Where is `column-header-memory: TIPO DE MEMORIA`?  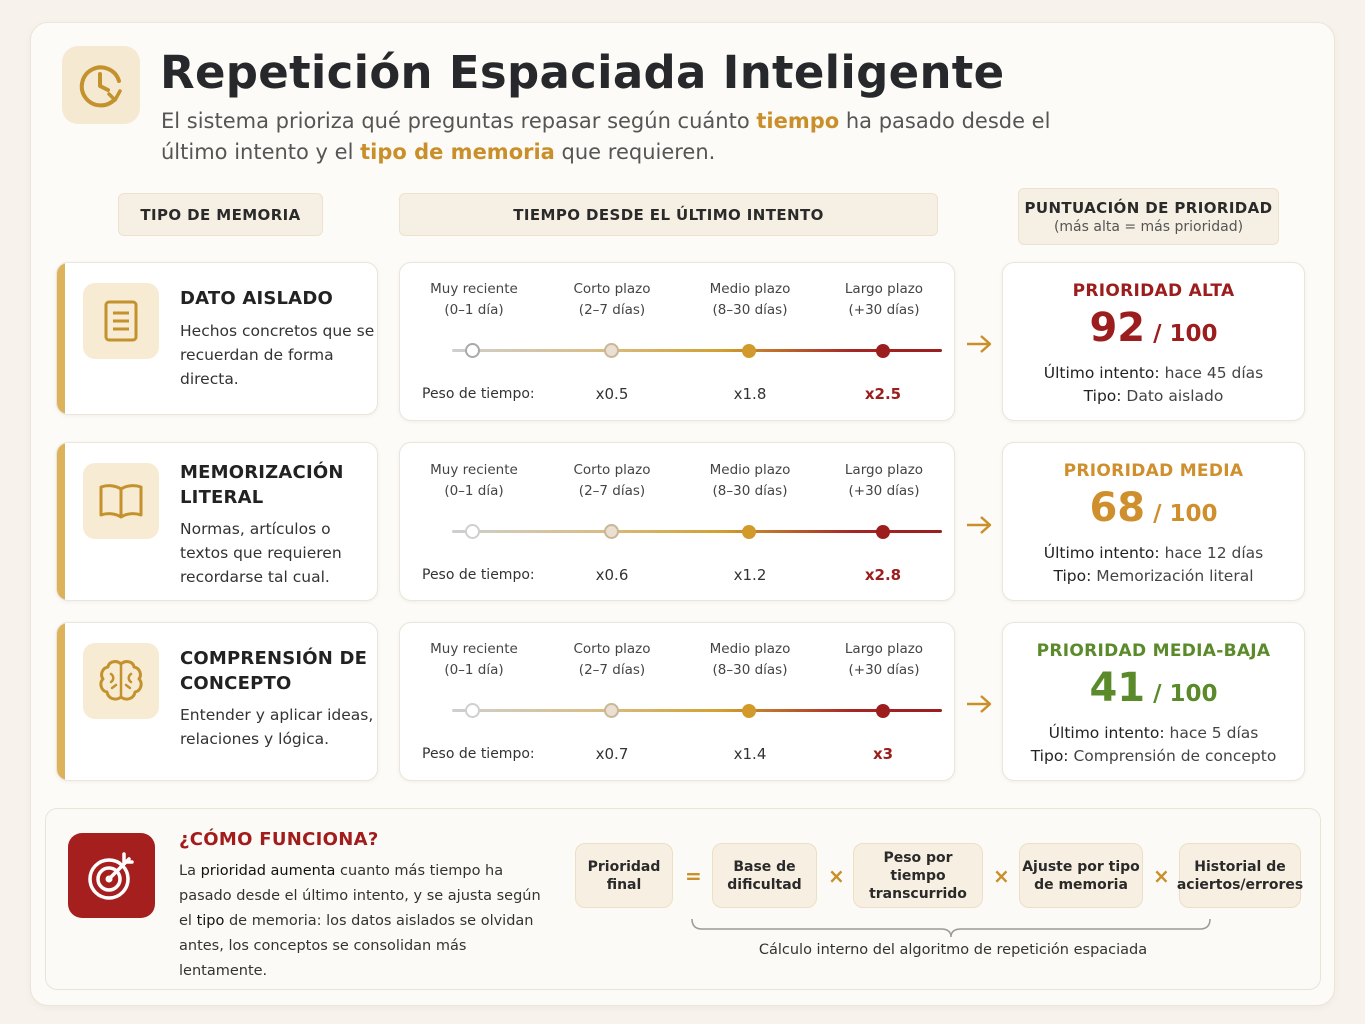
column-header-memory: TIPO DE MEMORIA is located at coordinates (220, 214).